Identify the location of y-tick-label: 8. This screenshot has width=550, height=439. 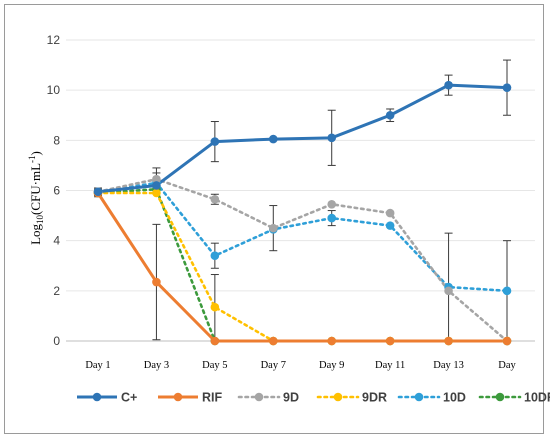
(56, 140).